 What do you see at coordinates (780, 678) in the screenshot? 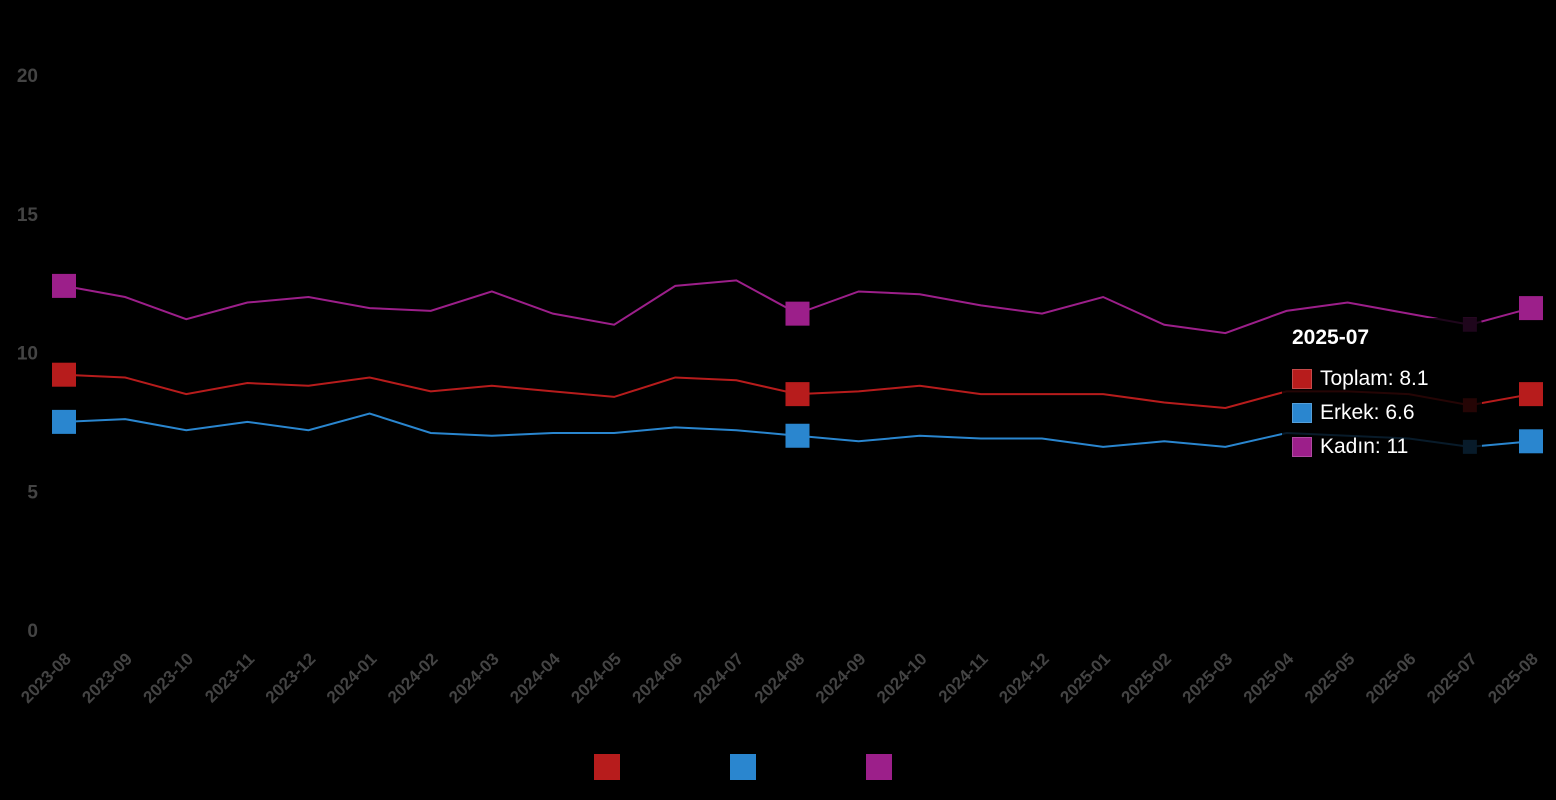
I see `x-tick-label: 2024-08` at bounding box center [780, 678].